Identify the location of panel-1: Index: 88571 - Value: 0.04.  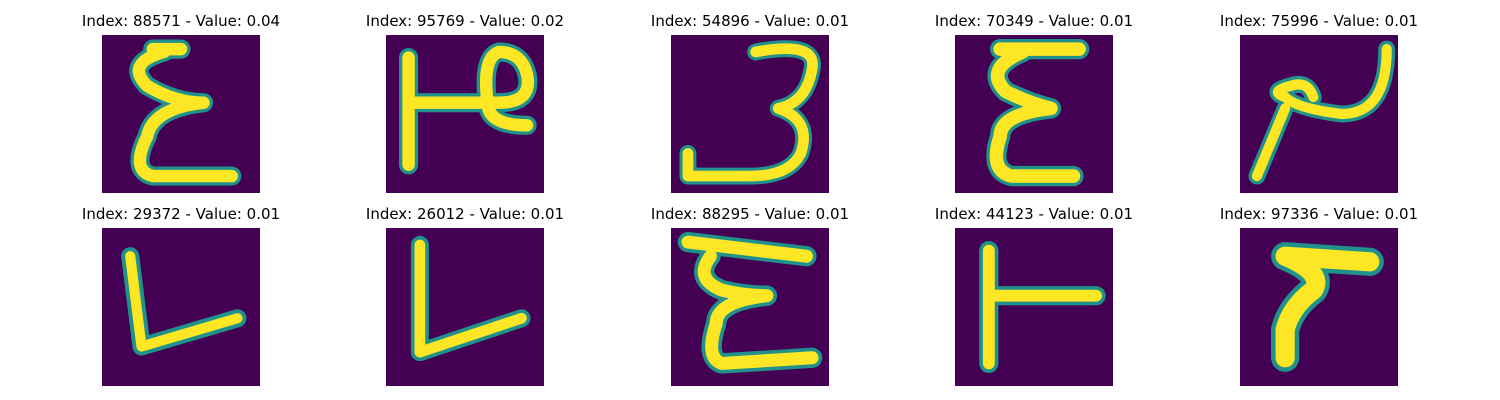
(181, 106).